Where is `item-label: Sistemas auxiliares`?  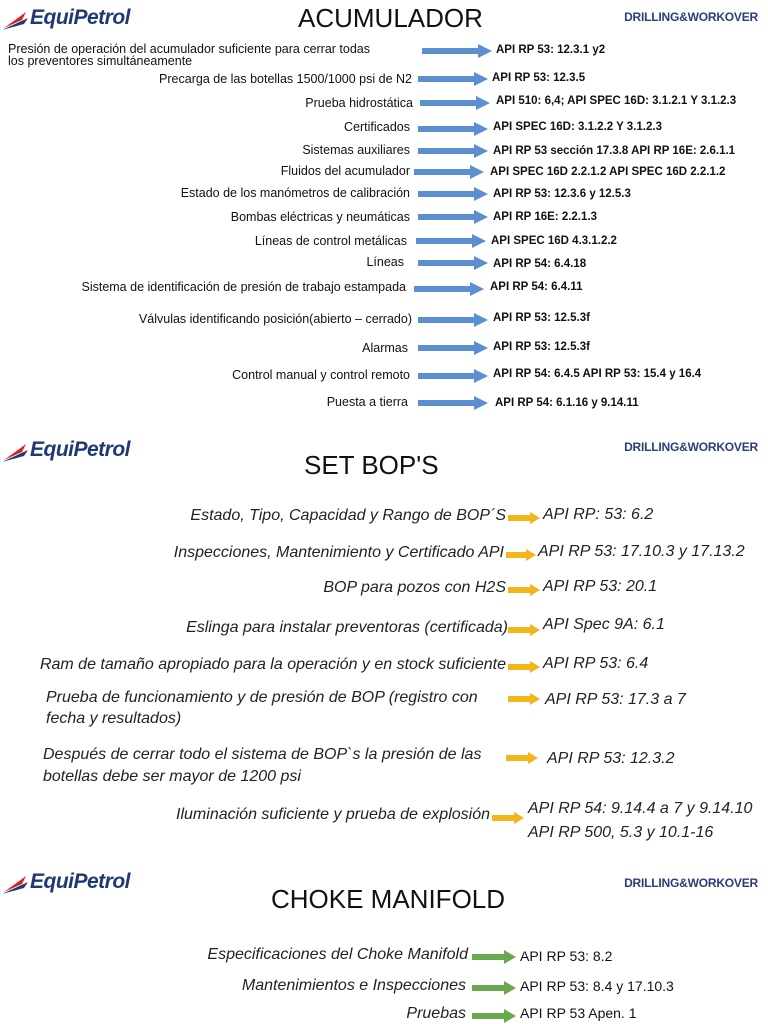
item-label: Sistemas auxiliares is located at coordinates (356, 150).